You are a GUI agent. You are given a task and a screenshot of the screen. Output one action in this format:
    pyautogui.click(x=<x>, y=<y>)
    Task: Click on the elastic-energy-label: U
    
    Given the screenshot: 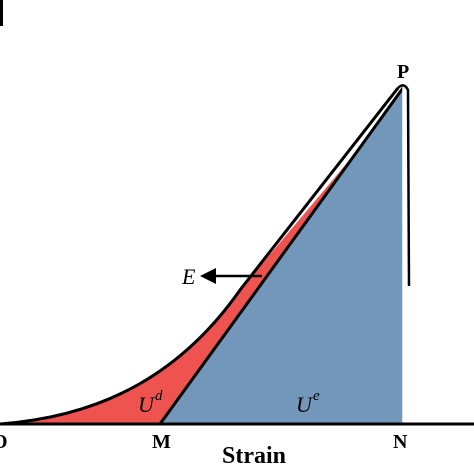 What is the action you would take?
    pyautogui.click(x=305, y=404)
    